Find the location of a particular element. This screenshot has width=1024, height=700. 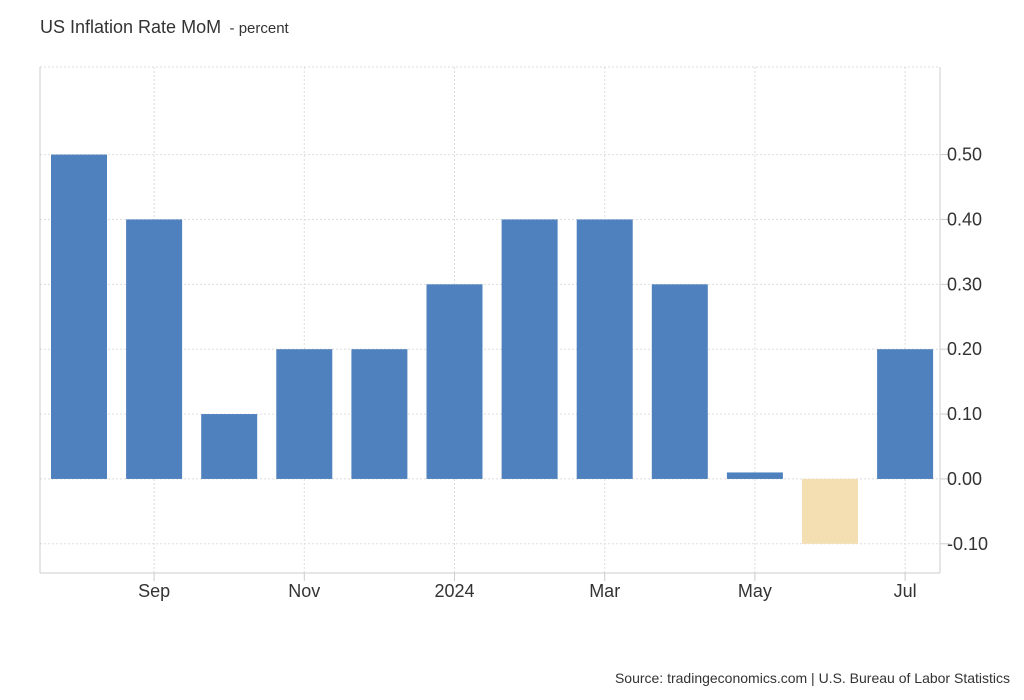

y-tick-label: -0.10 is located at coordinates (967, 544).